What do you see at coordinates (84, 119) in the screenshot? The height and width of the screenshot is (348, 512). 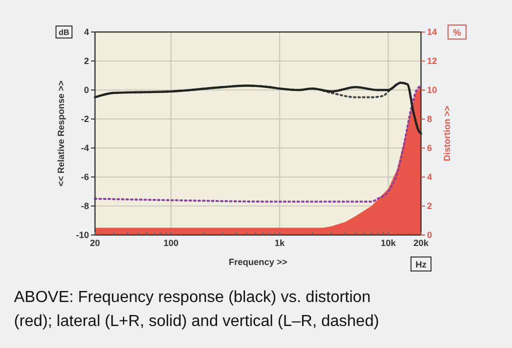 I see `y-tick-label: -2` at bounding box center [84, 119].